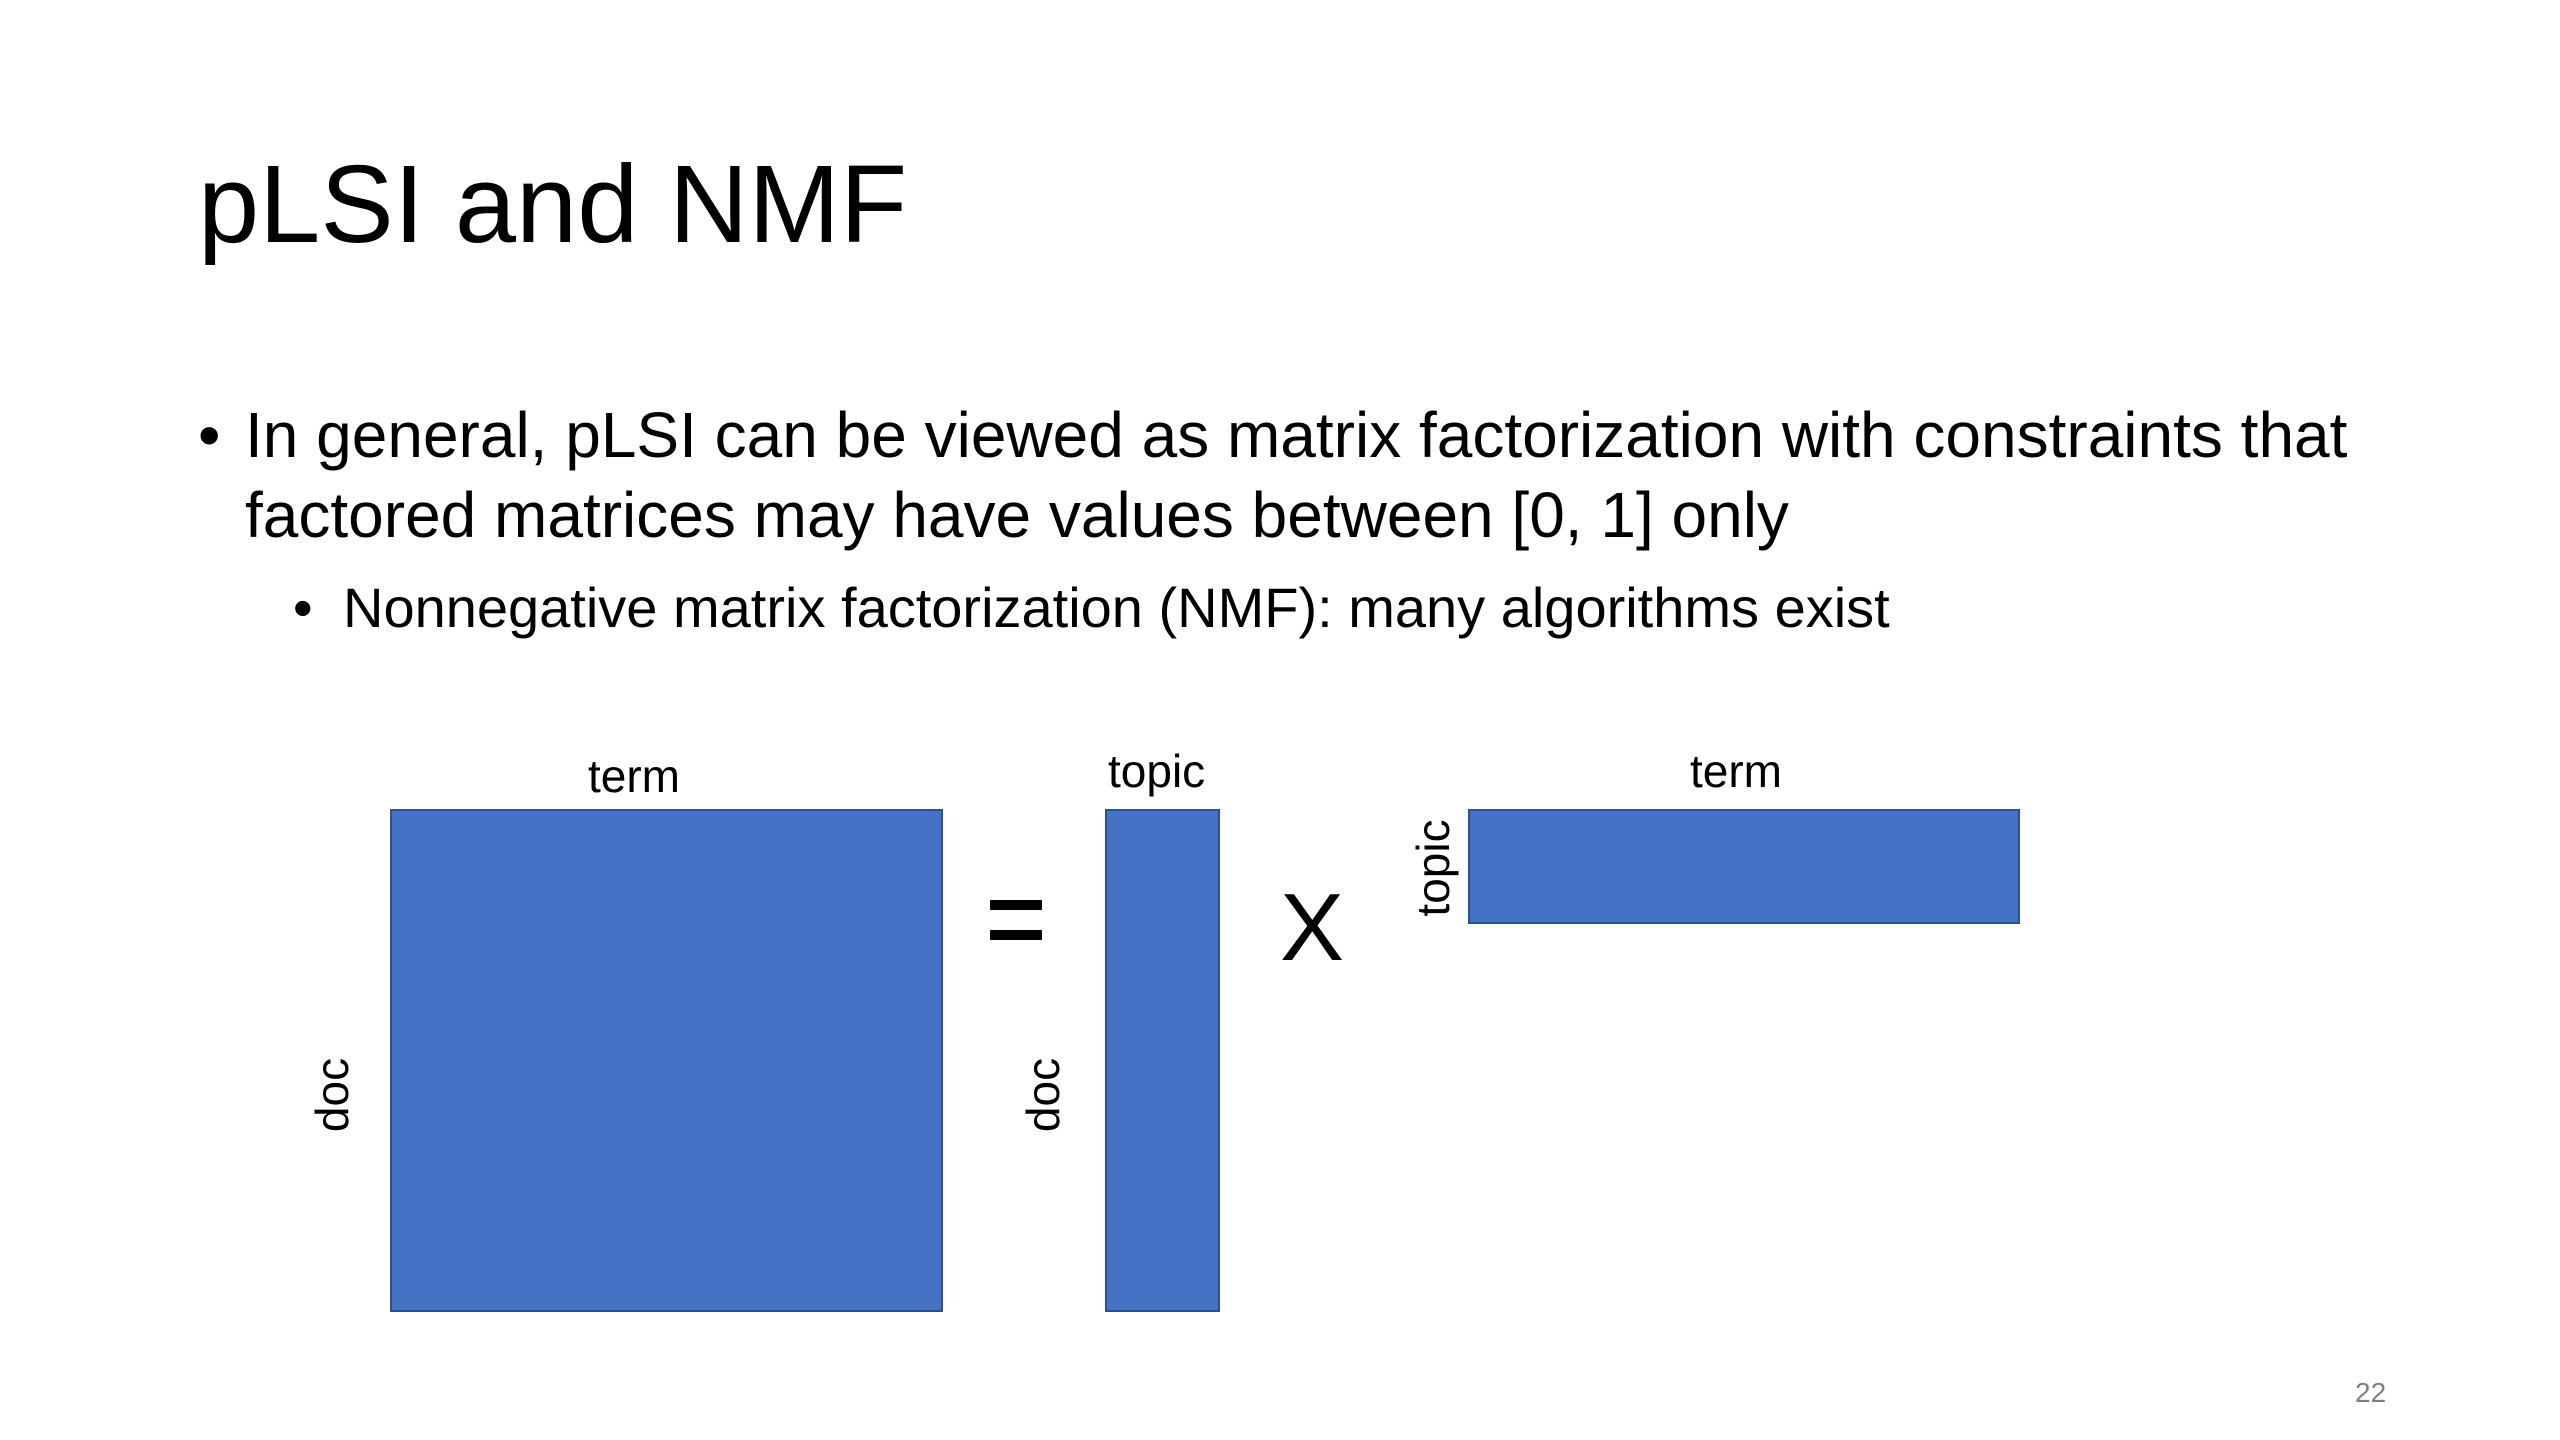 Image resolution: width=2560 pixels, height=1440 pixels. What do you see at coordinates (1016, 925) in the screenshot?
I see `equals-operator` at bounding box center [1016, 925].